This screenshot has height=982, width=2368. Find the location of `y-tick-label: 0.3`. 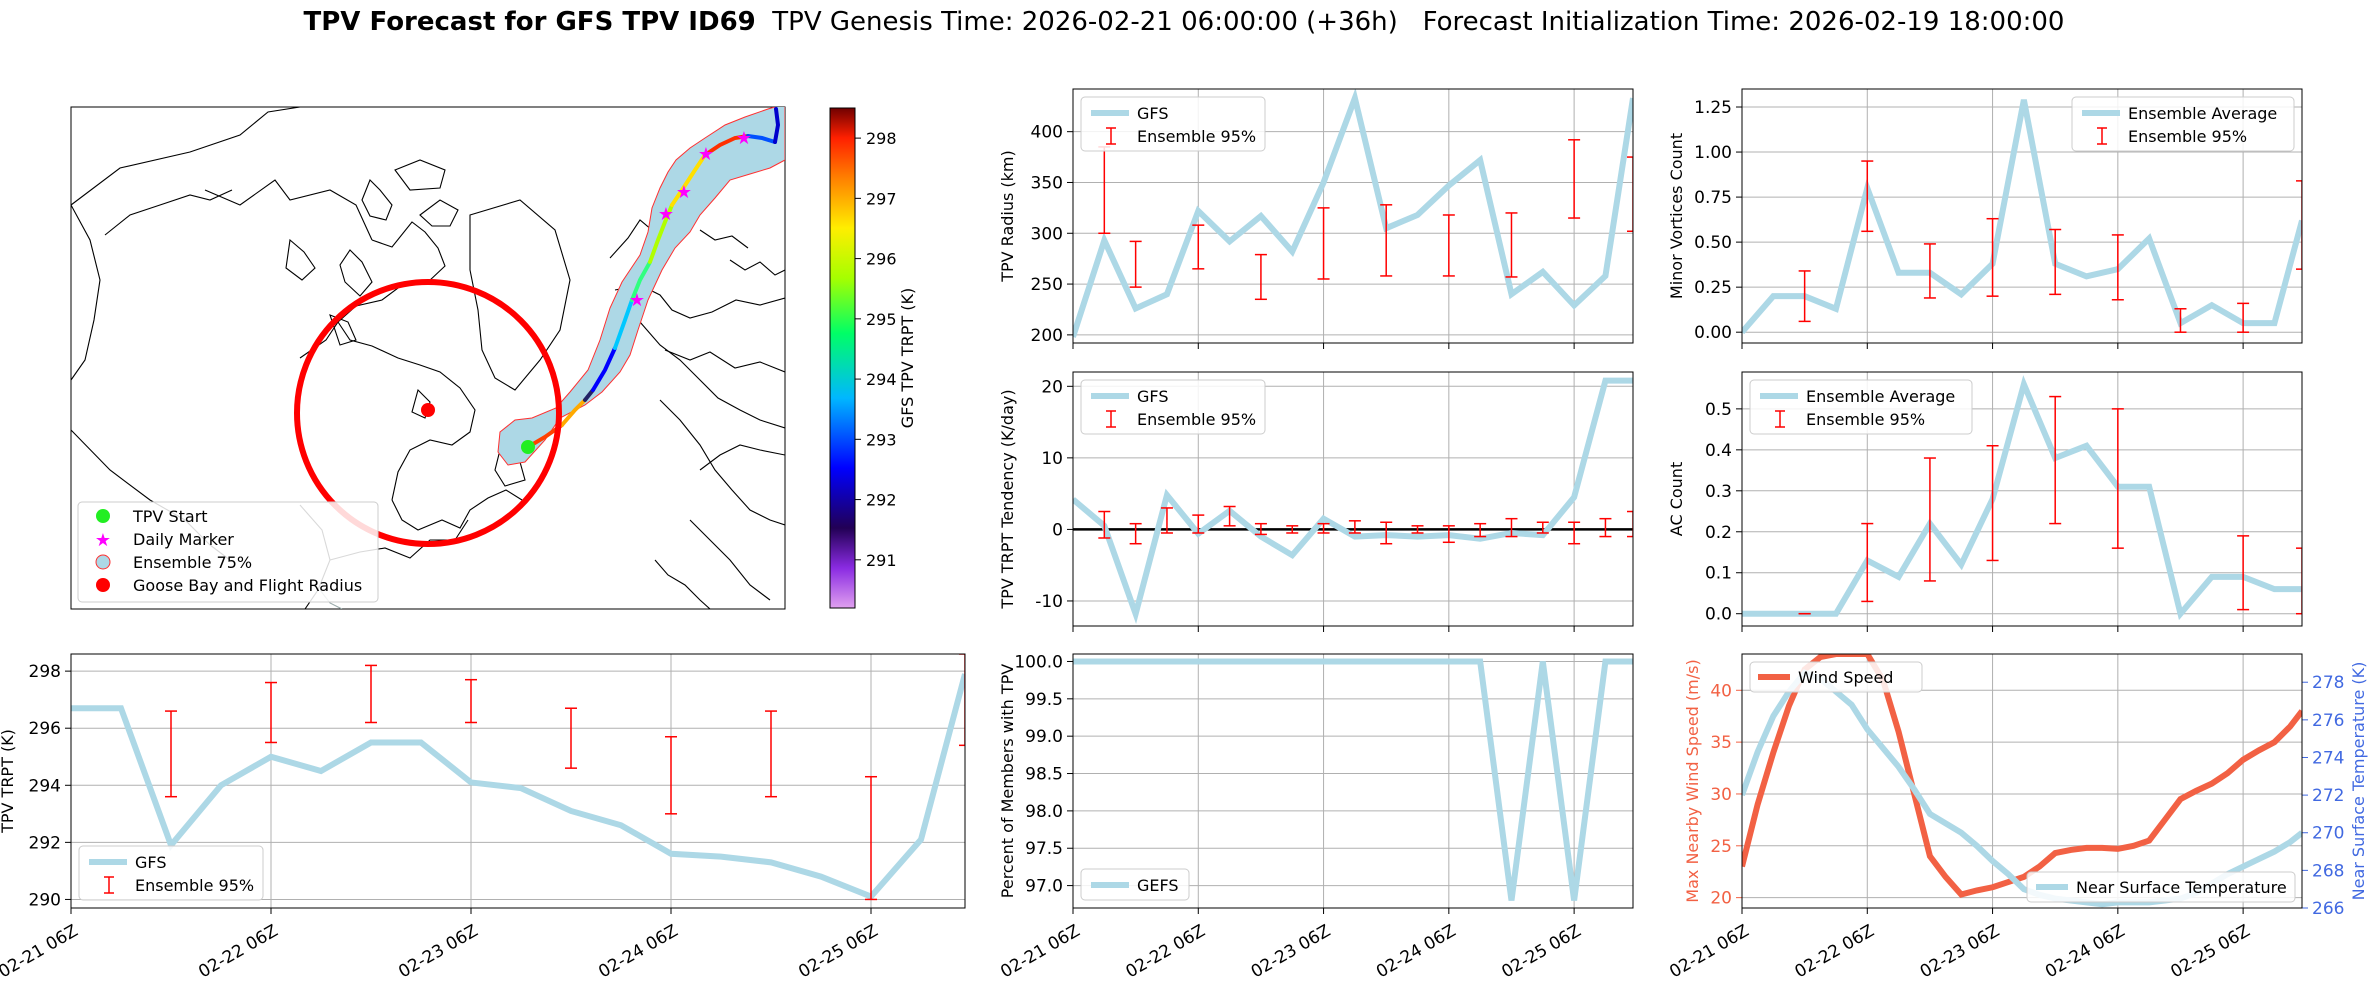

y-tick-label: 0.3 is located at coordinates (1718, 492).